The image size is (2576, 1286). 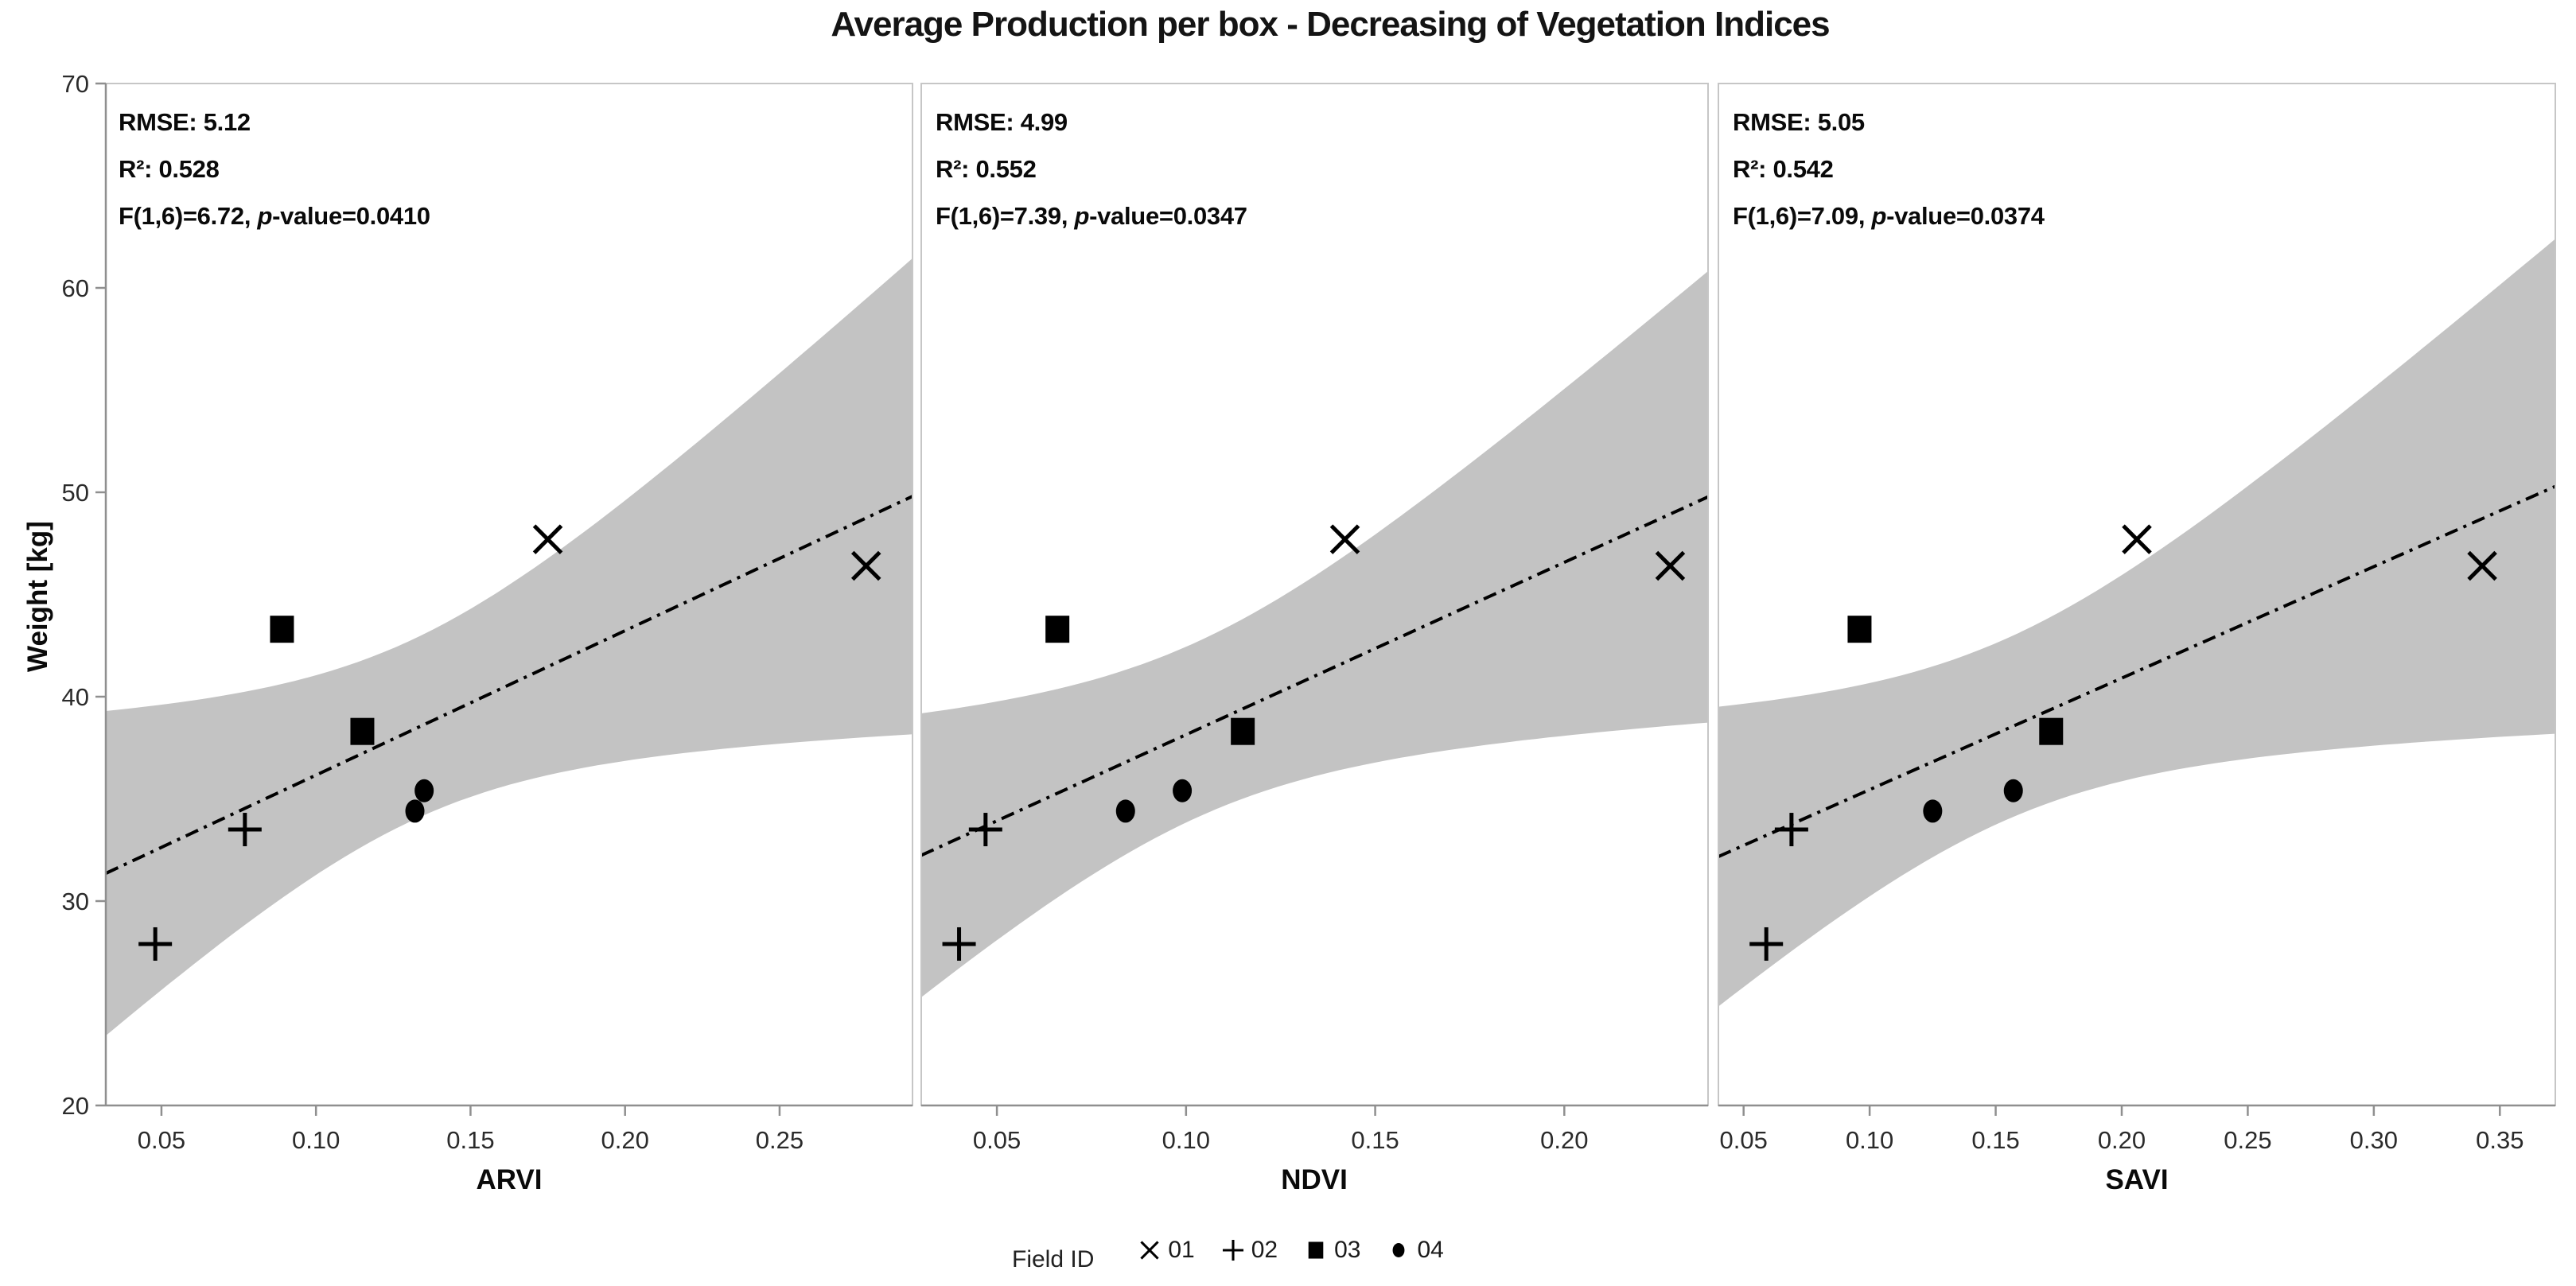 I want to click on dot-marker-icon, so click(x=1399, y=1250).